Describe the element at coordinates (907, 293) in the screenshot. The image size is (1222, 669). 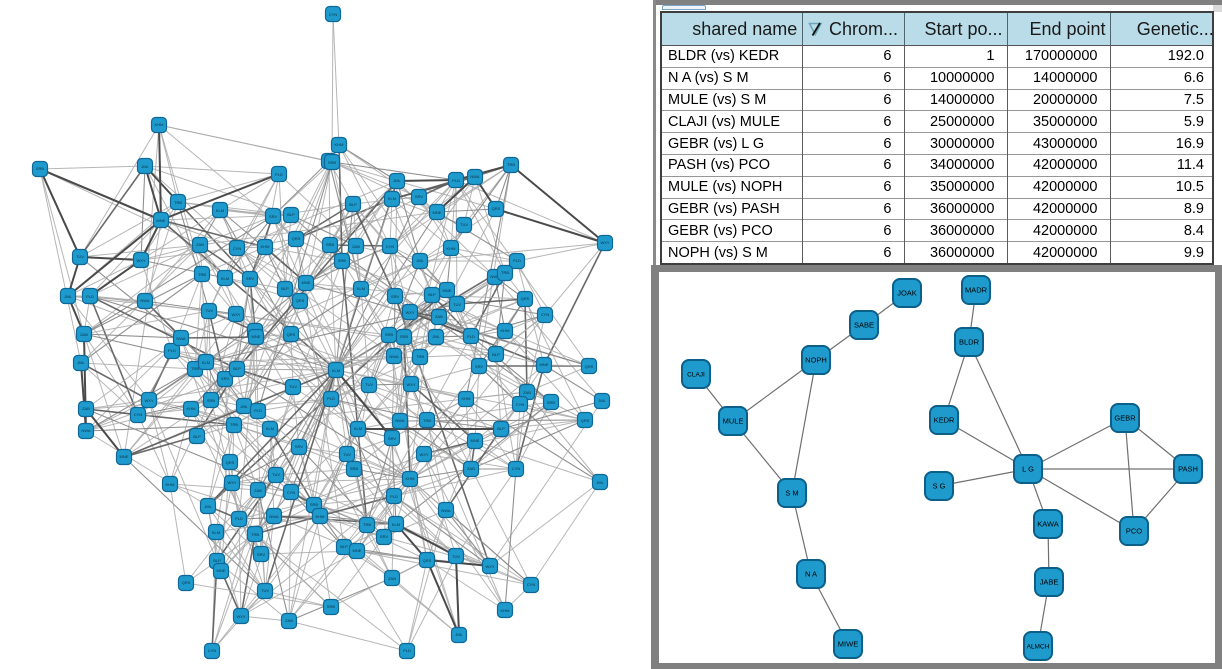
I see `svg-text: JOAK` at that location.